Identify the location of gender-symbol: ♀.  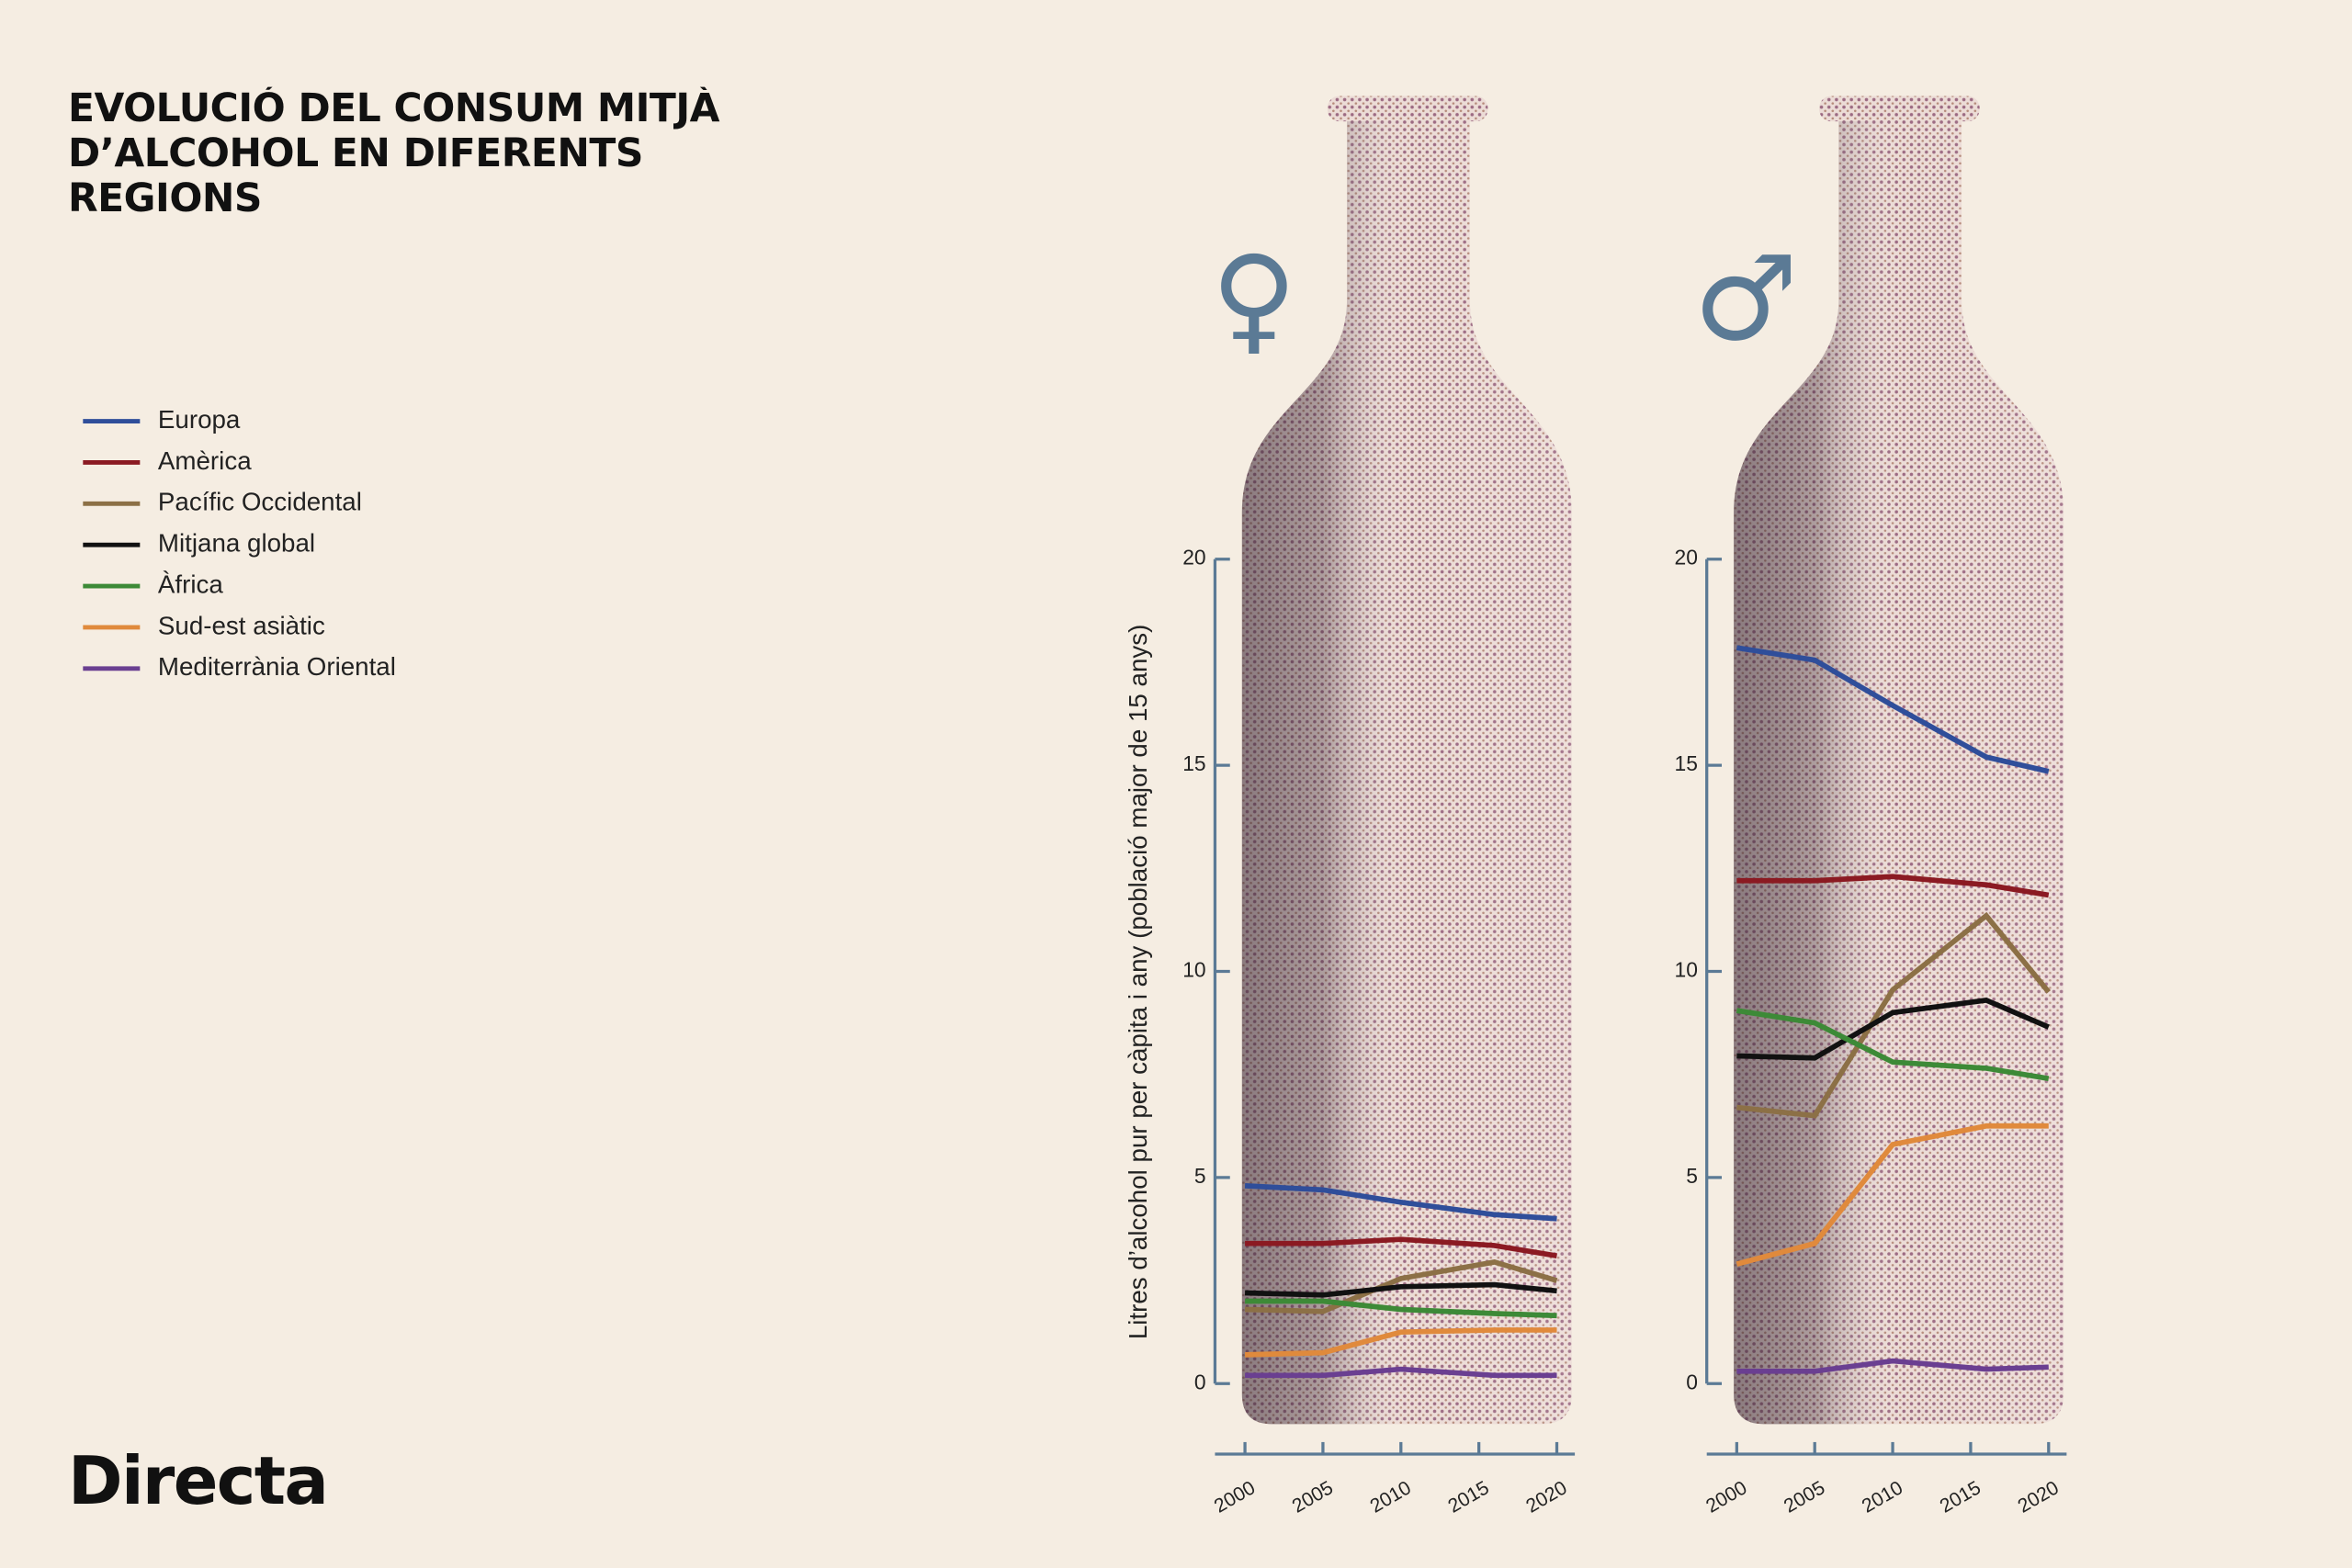
(1253, 299).